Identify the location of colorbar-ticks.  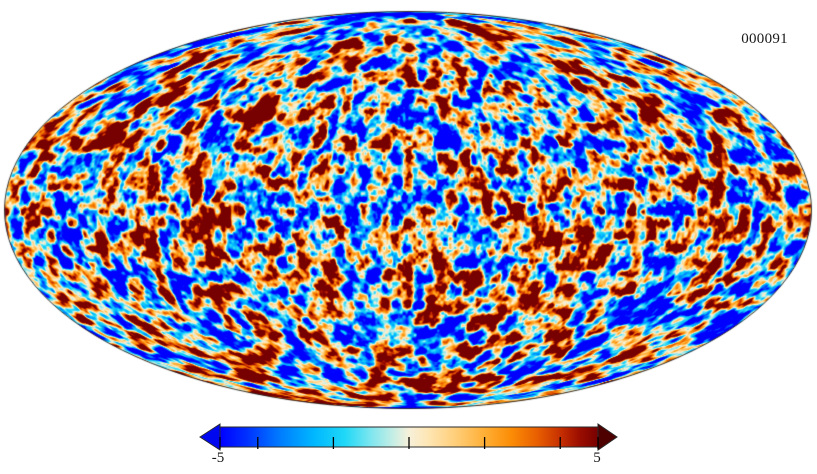
(409, 443).